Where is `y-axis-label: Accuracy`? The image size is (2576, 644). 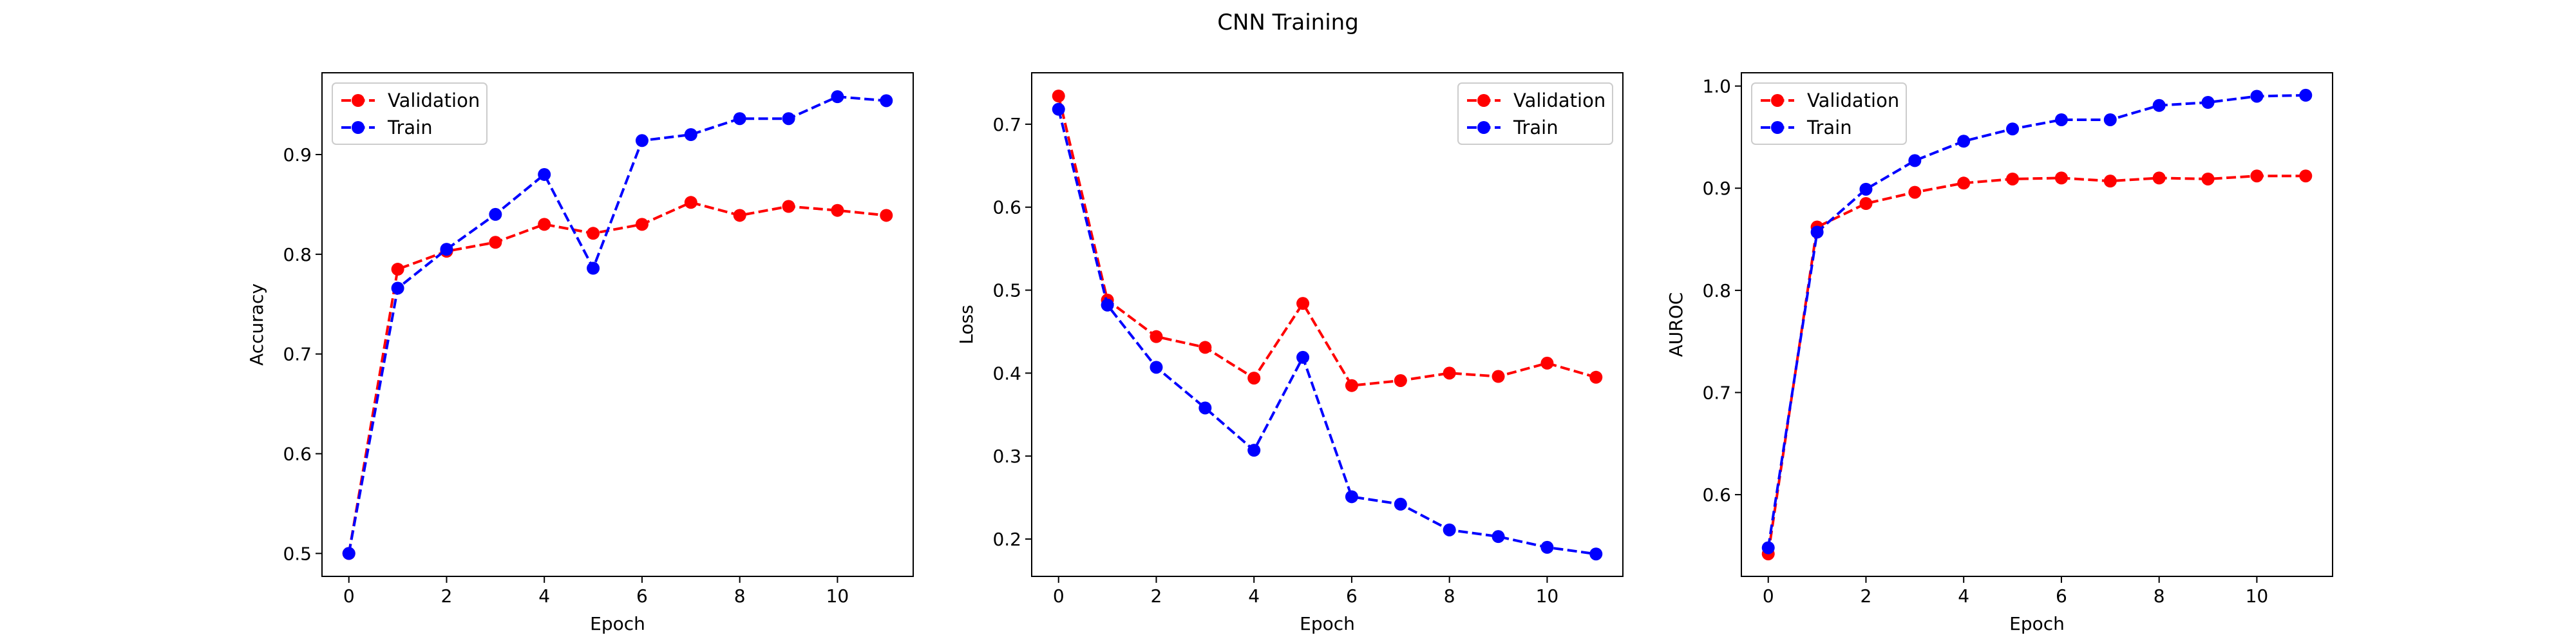 y-axis-label: Accuracy is located at coordinates (256, 325).